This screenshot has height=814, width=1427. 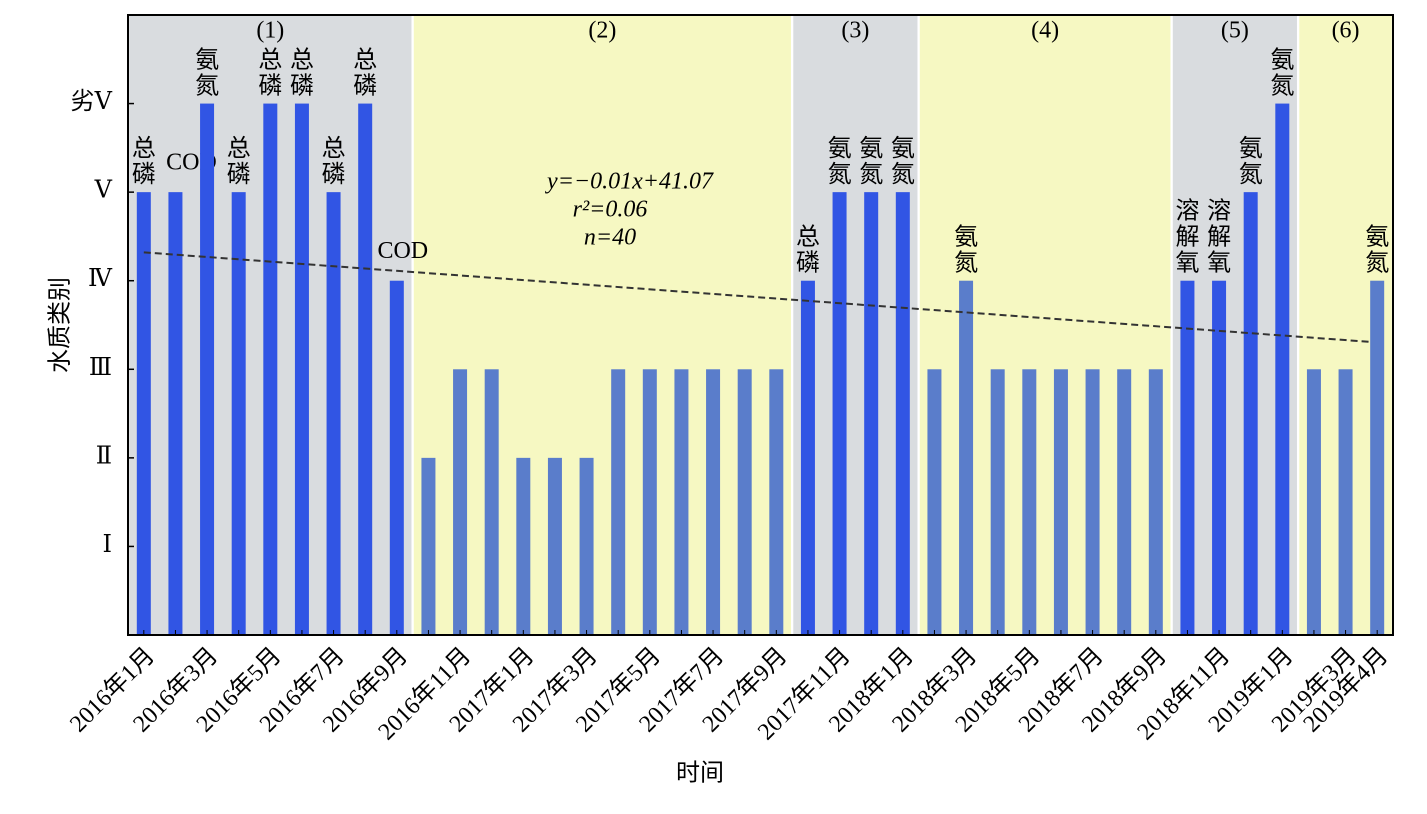 I want to click on region-label: (3), so click(x=855, y=31).